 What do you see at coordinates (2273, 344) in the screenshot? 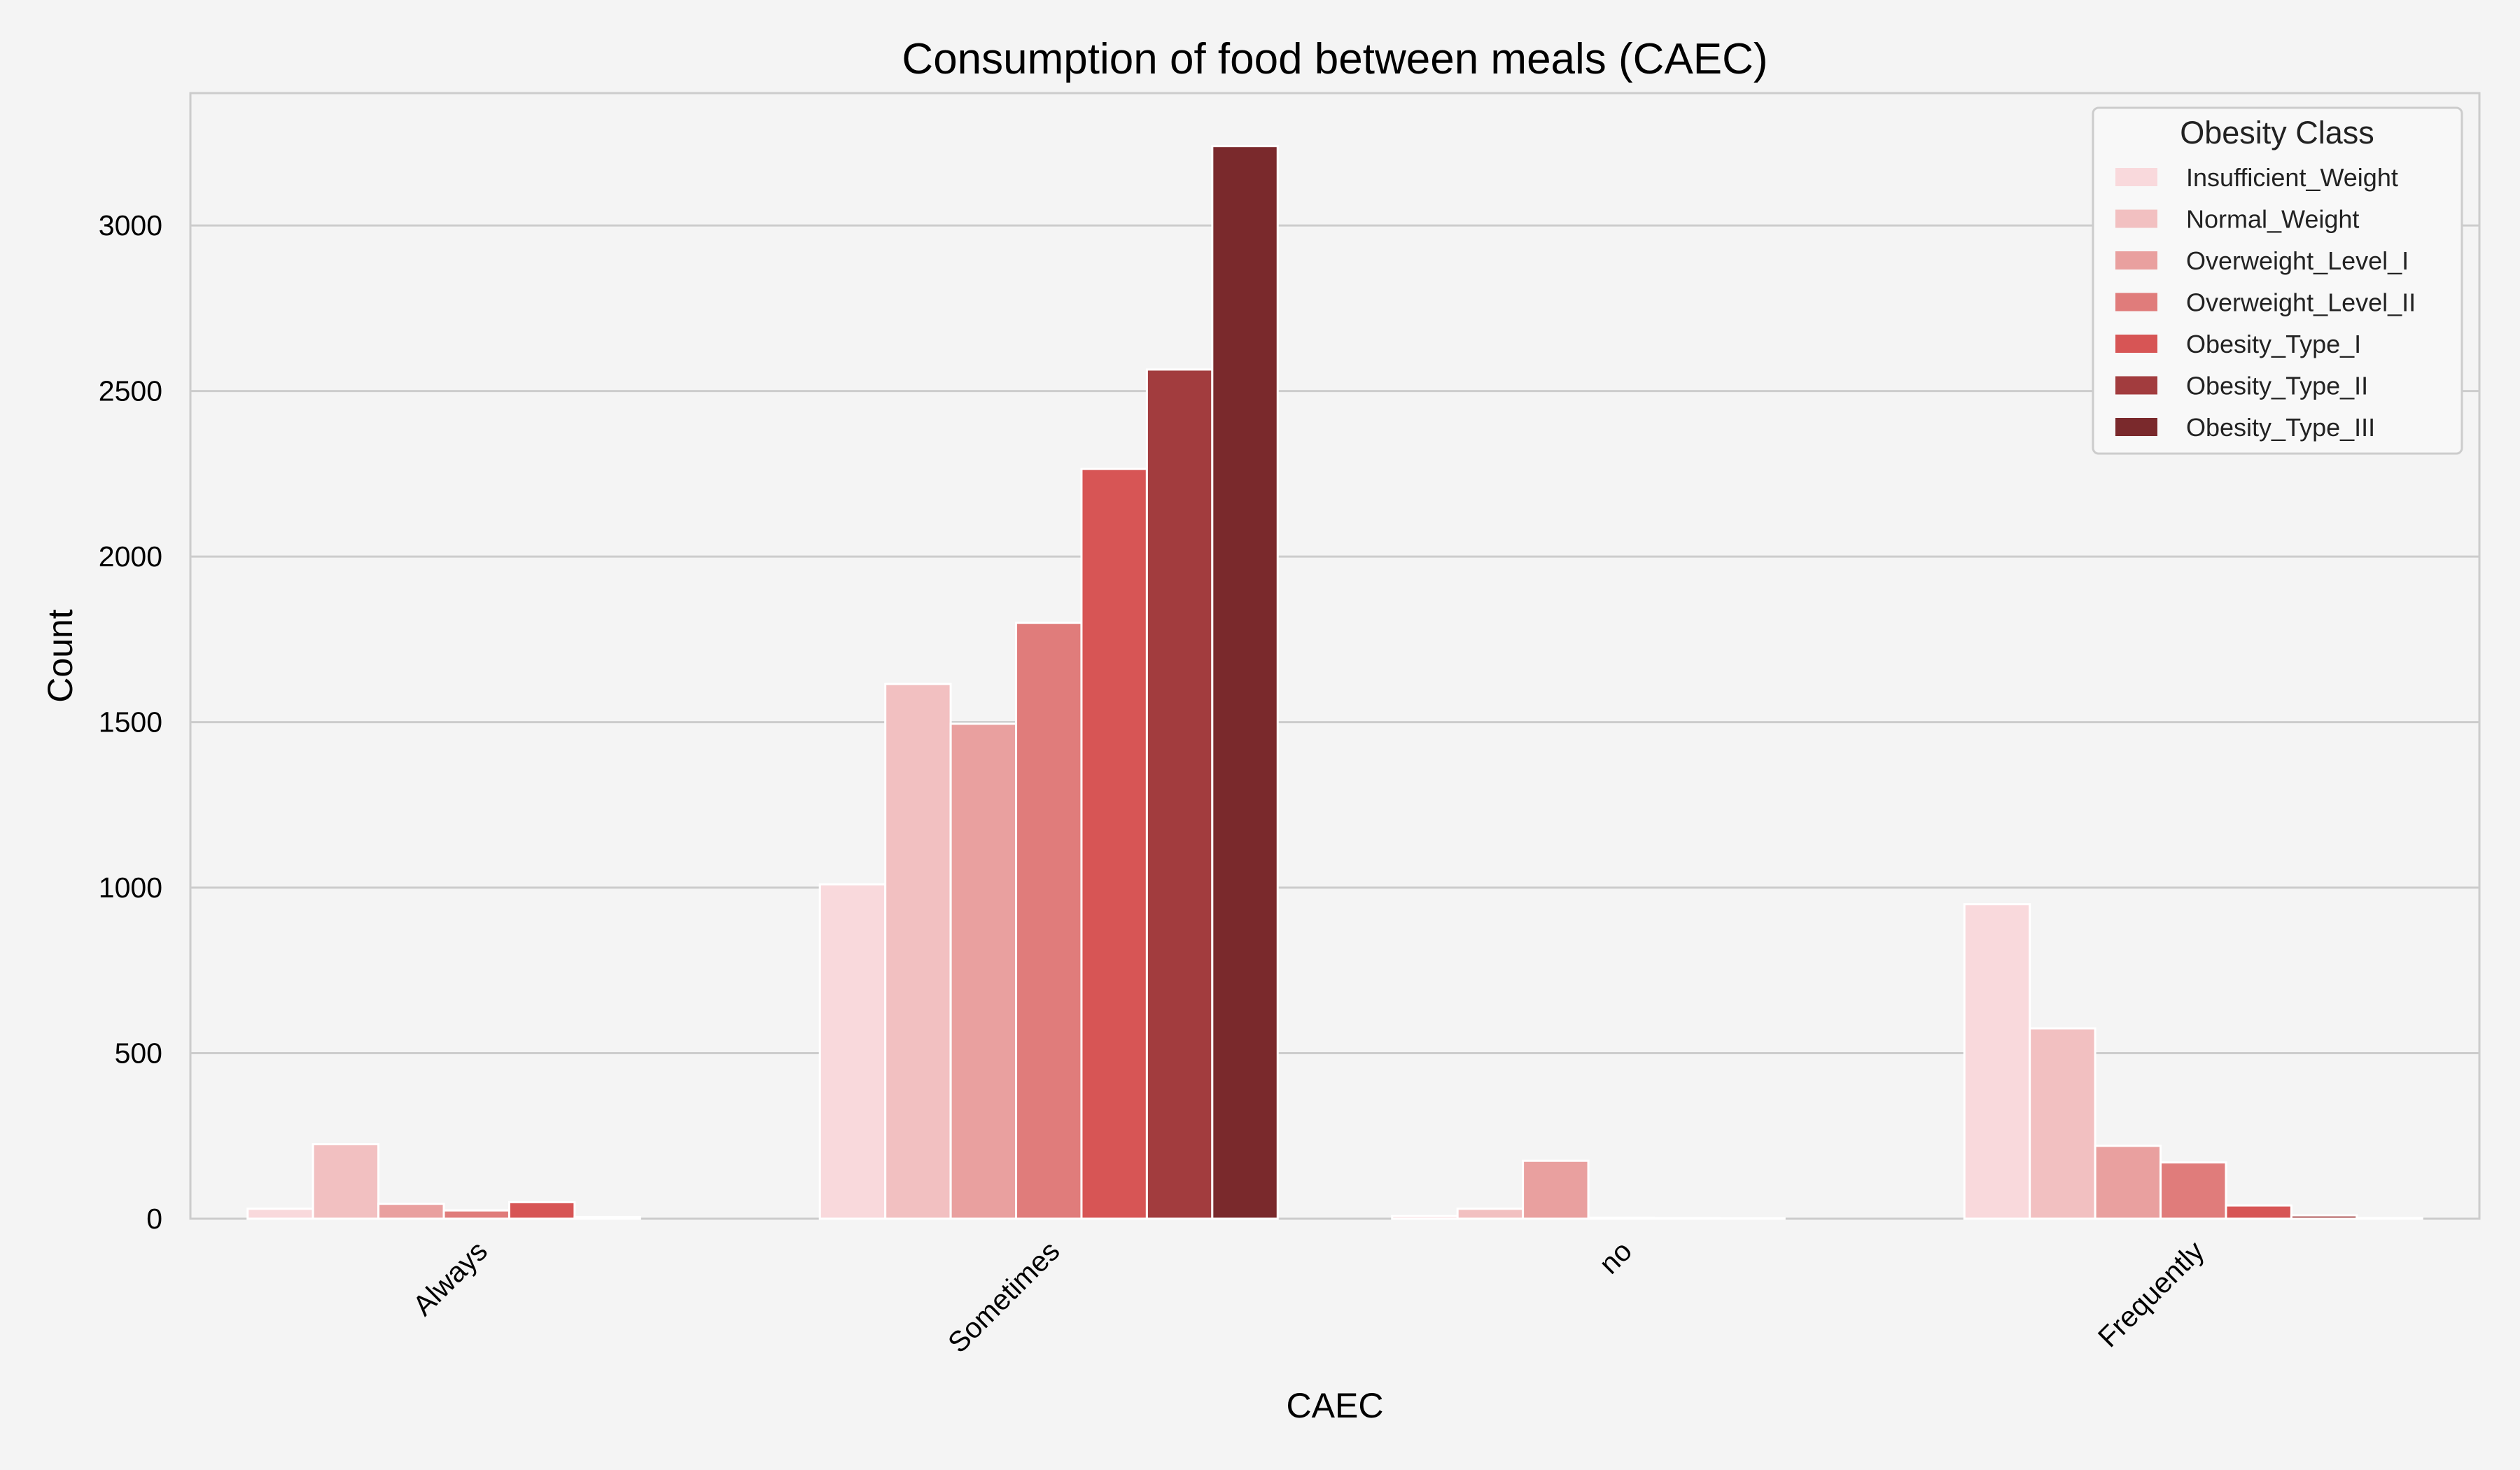
I see `legend-label: Obesity_Type_I` at bounding box center [2273, 344].